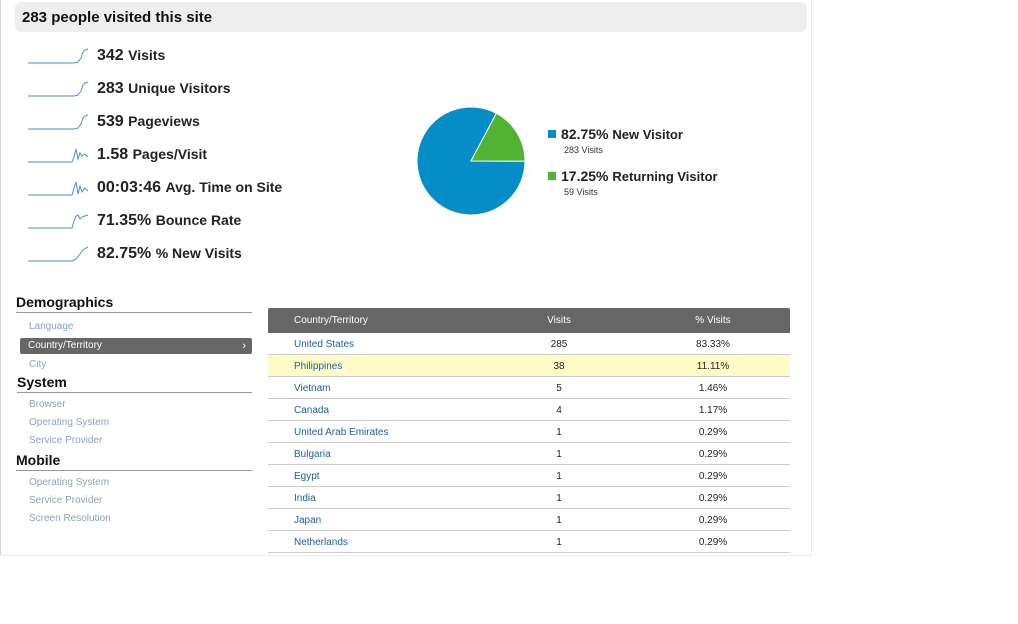  I want to click on country-link: Canada, so click(312, 410).